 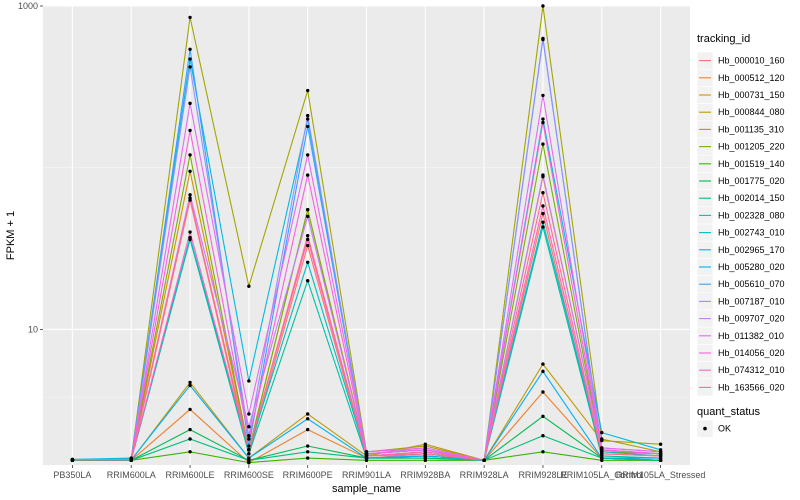 What do you see at coordinates (751, 95) in the screenshot?
I see `legend-label: Hb_000731_150` at bounding box center [751, 95].